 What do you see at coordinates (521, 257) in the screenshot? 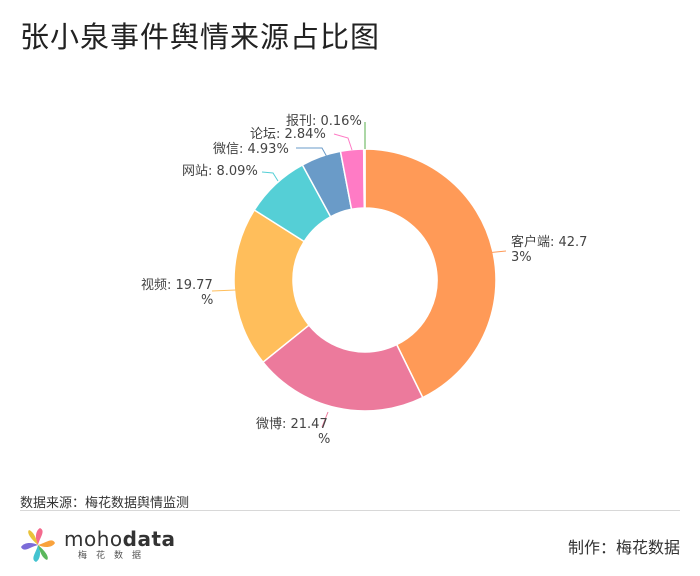
I see `slice-label-1-line-2: 3%` at bounding box center [521, 257].